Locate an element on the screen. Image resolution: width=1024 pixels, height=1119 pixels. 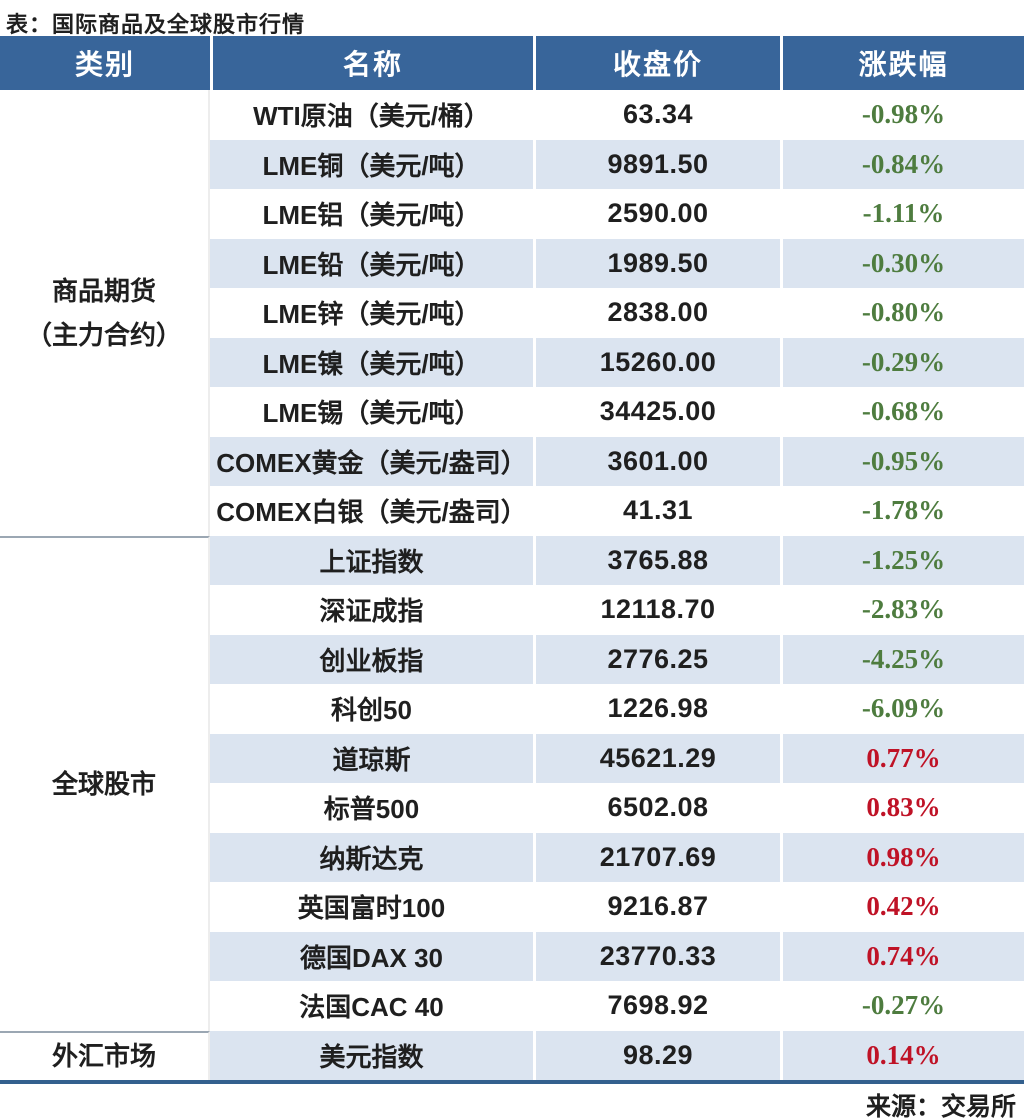
instrument-name-cell: LME铅（美元/吨） is located at coordinates (371, 263).